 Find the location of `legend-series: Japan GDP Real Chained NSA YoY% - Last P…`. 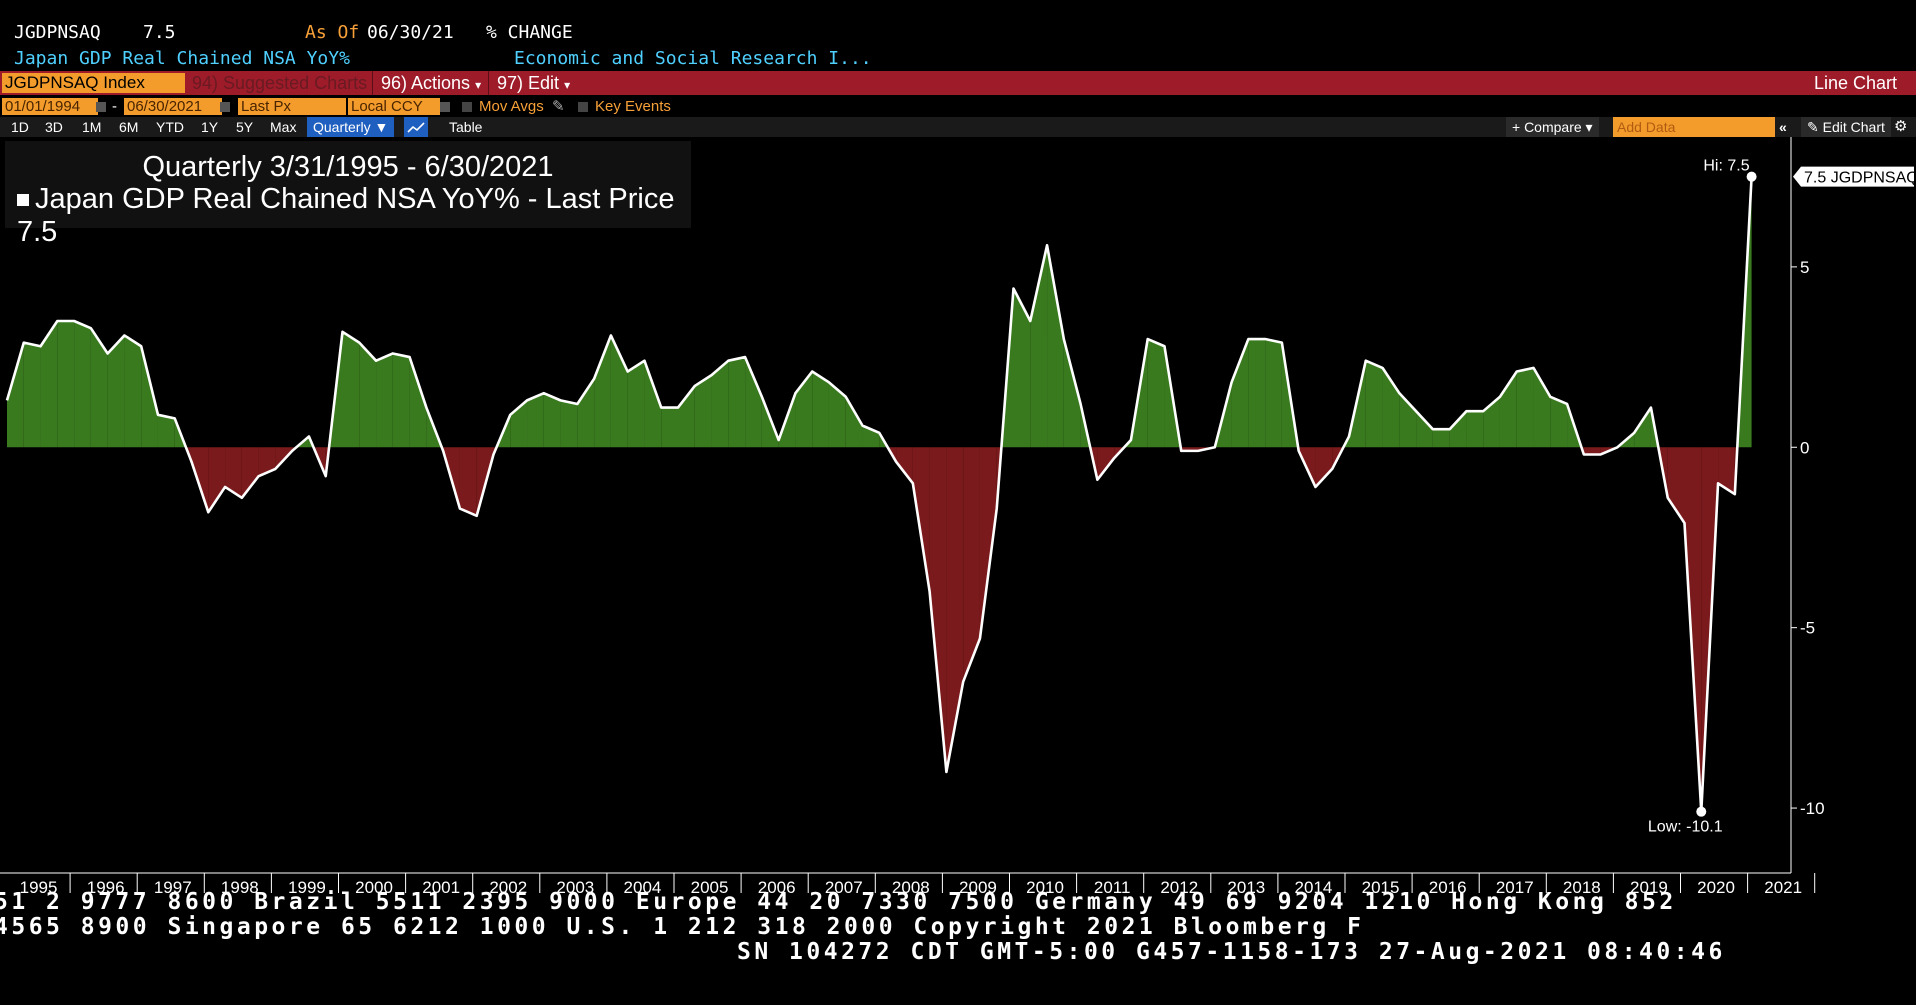

legend-series: Japan GDP Real Chained NSA YoY% - Last P… is located at coordinates (354, 216).